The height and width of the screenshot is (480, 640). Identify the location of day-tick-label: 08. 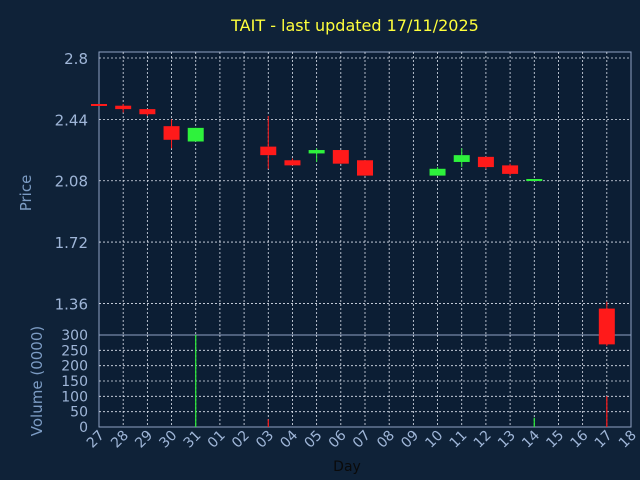
(386, 440).